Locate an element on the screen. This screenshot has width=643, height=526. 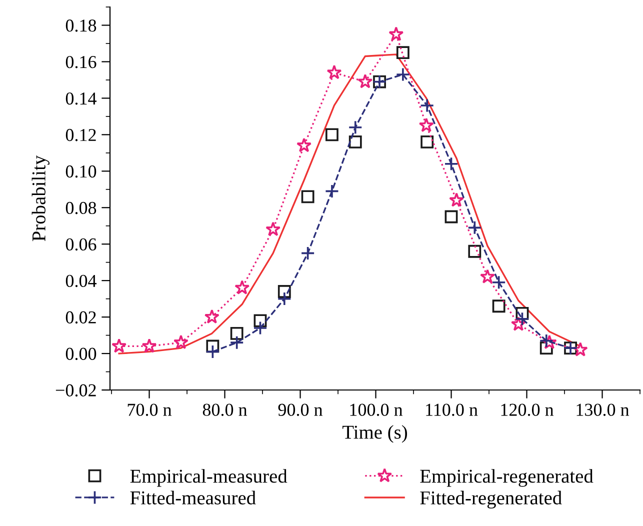
y-tick-label: 0.04 is located at coordinates (81, 281).